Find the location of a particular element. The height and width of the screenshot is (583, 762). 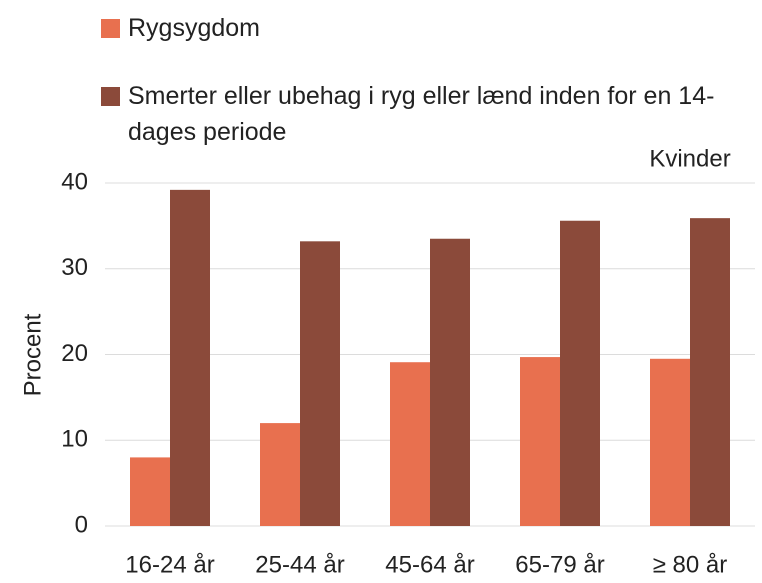

y-tick-label: 40 is located at coordinates (74, 181).